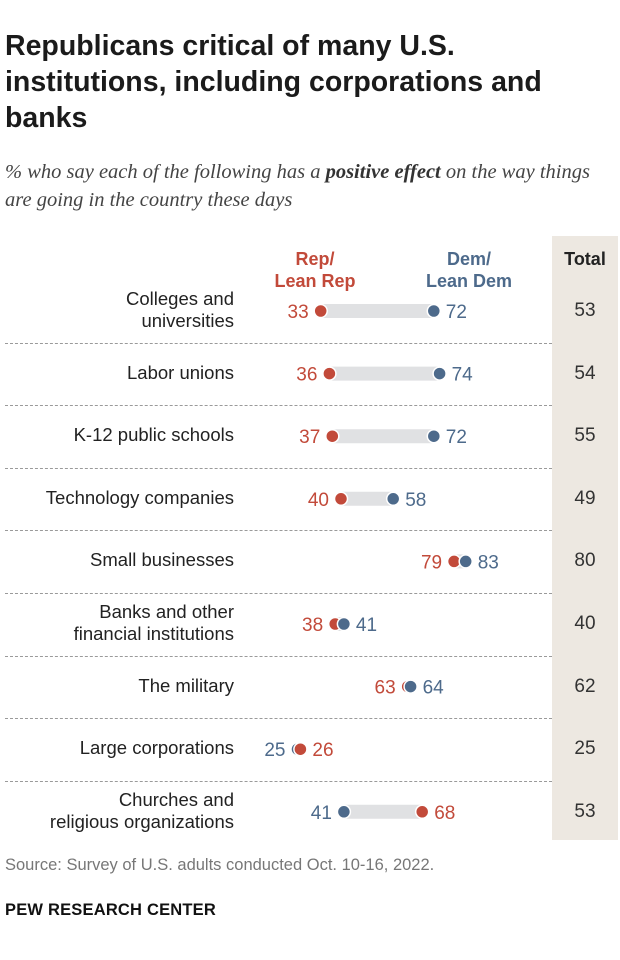 This screenshot has height=960, width=620. Describe the element at coordinates (153, 633) in the screenshot. I see `row-label-line: financial institutions` at that location.